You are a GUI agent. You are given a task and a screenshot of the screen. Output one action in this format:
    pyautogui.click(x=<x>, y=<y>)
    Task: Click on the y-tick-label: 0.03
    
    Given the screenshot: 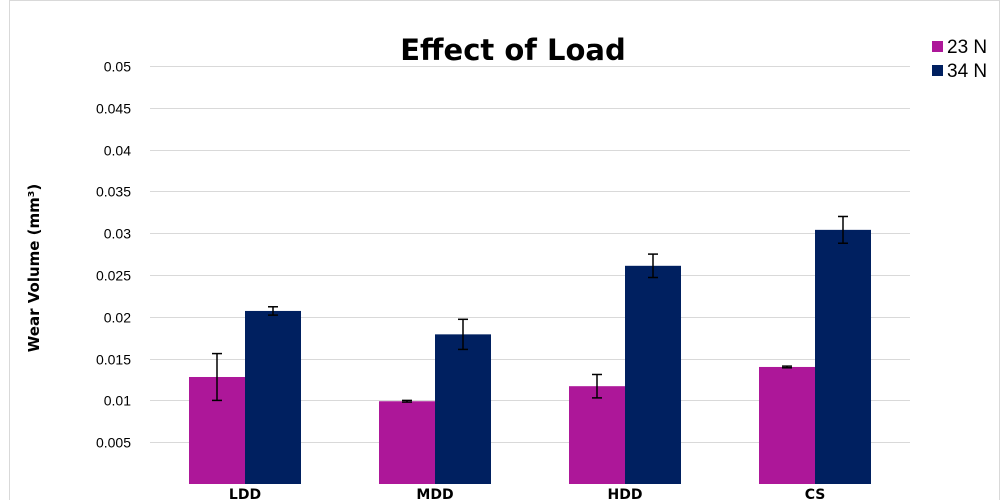 What is the action you would take?
    pyautogui.click(x=117, y=234)
    